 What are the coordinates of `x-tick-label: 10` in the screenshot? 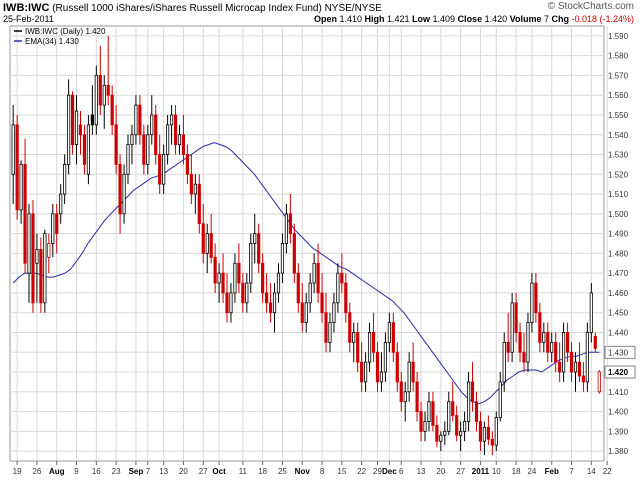 It's located at (496, 471).